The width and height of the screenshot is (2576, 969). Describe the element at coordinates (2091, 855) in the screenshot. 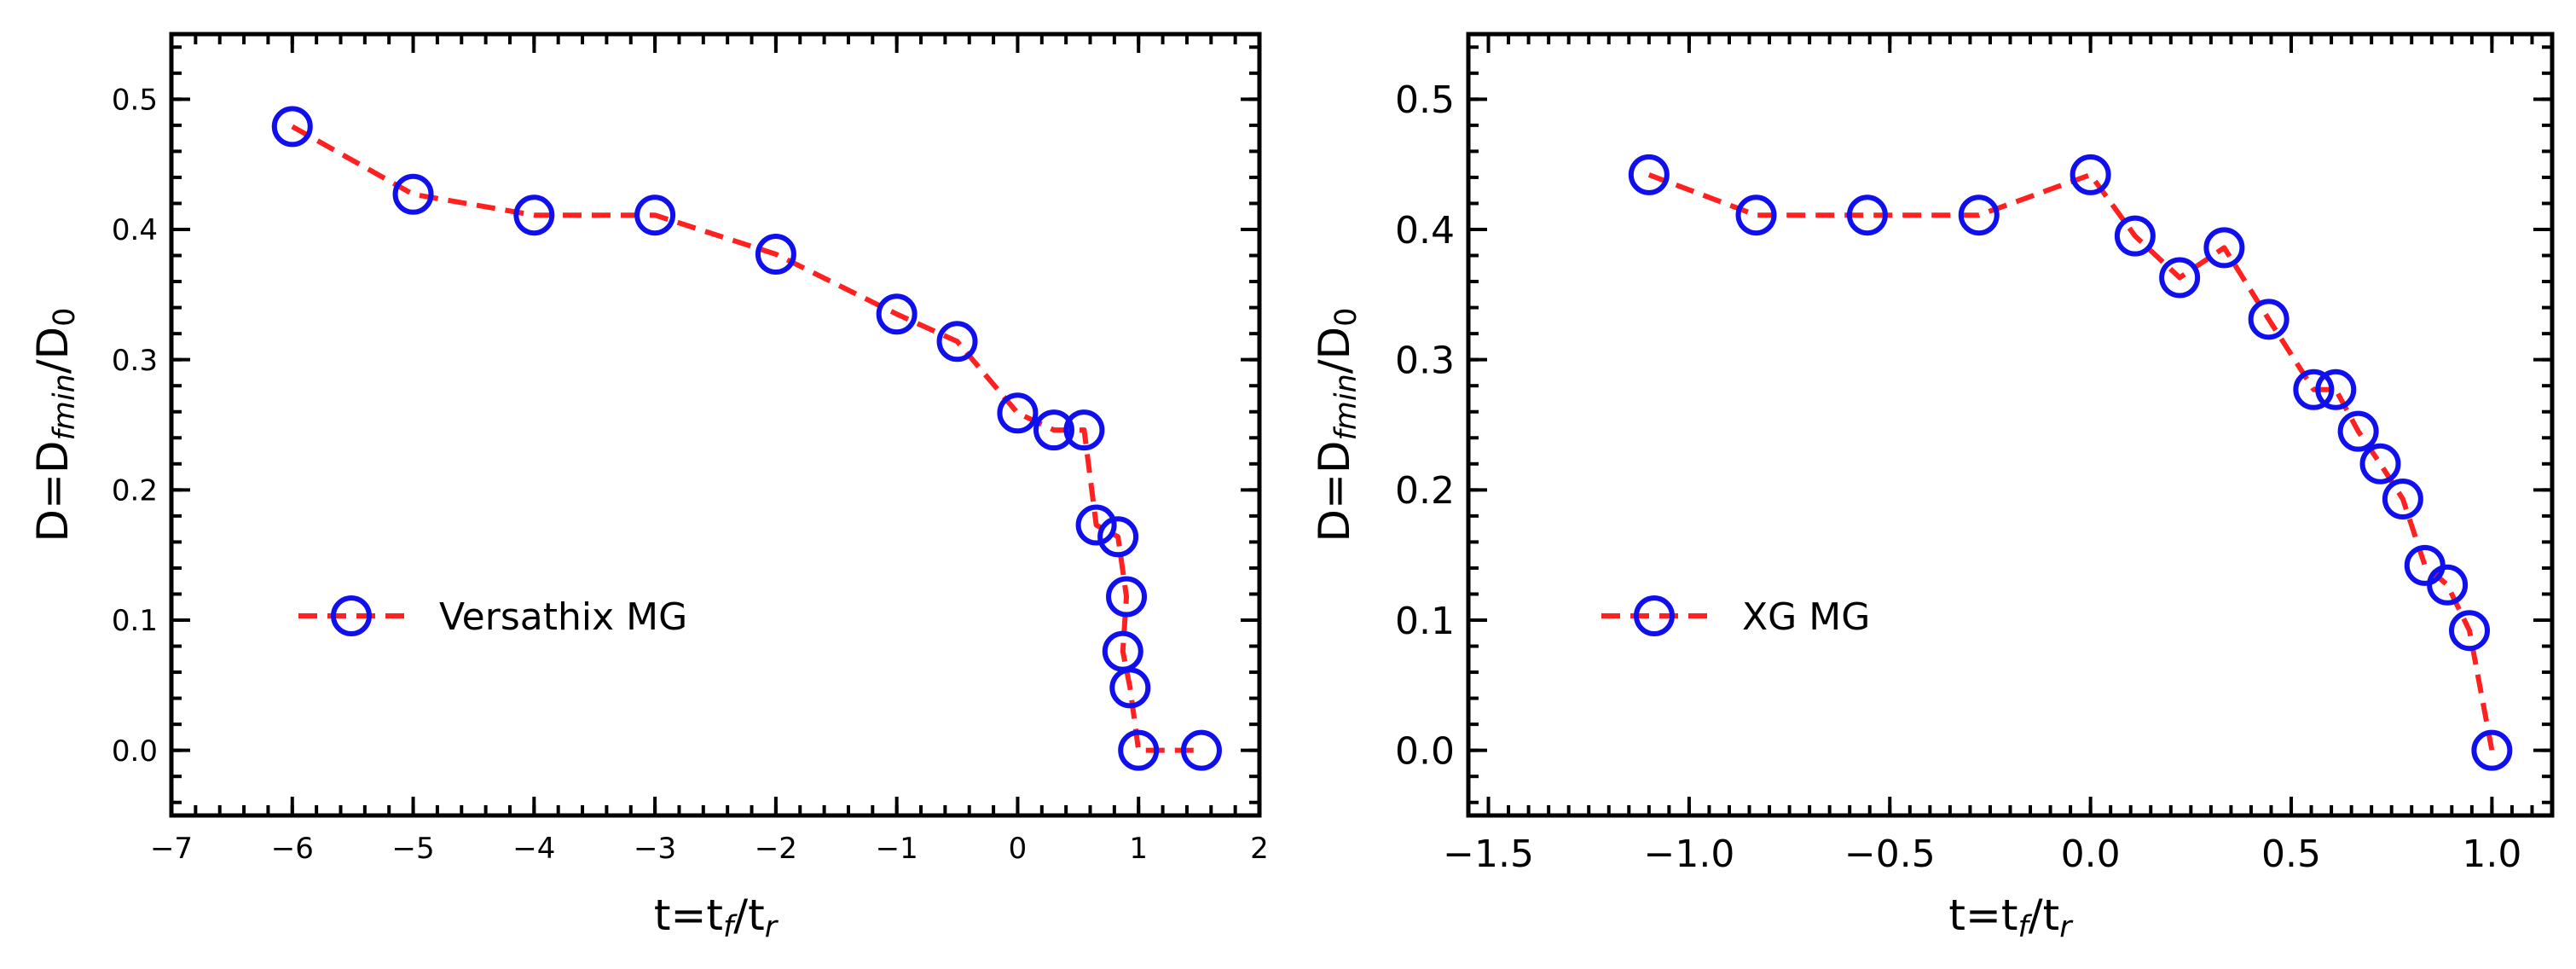

I see `x-tick-label: 0.0` at that location.